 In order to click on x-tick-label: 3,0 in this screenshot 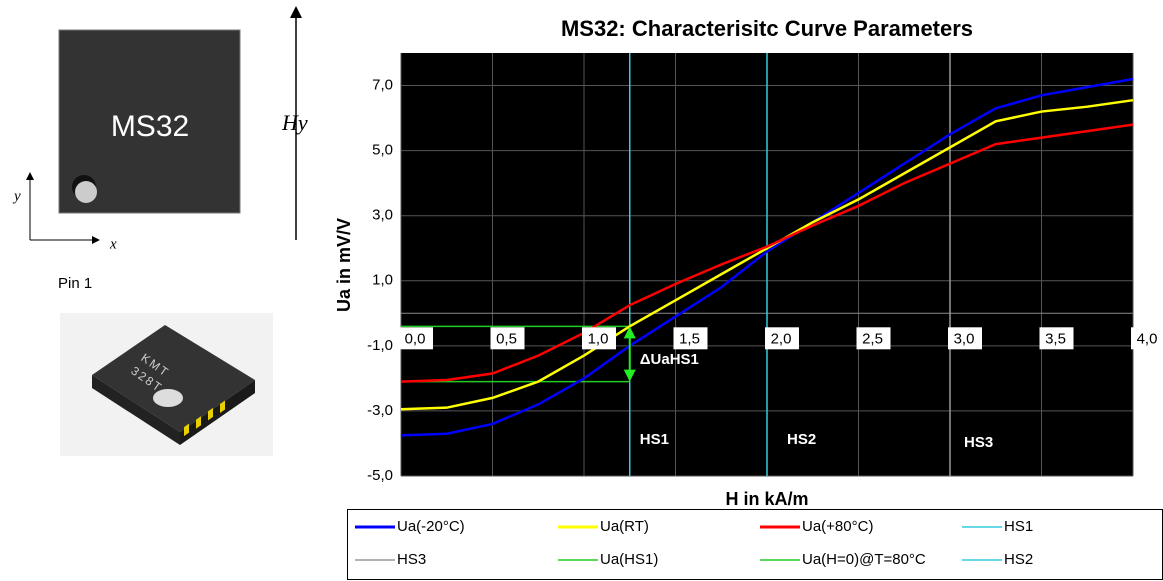, I will do `click(964, 338)`.